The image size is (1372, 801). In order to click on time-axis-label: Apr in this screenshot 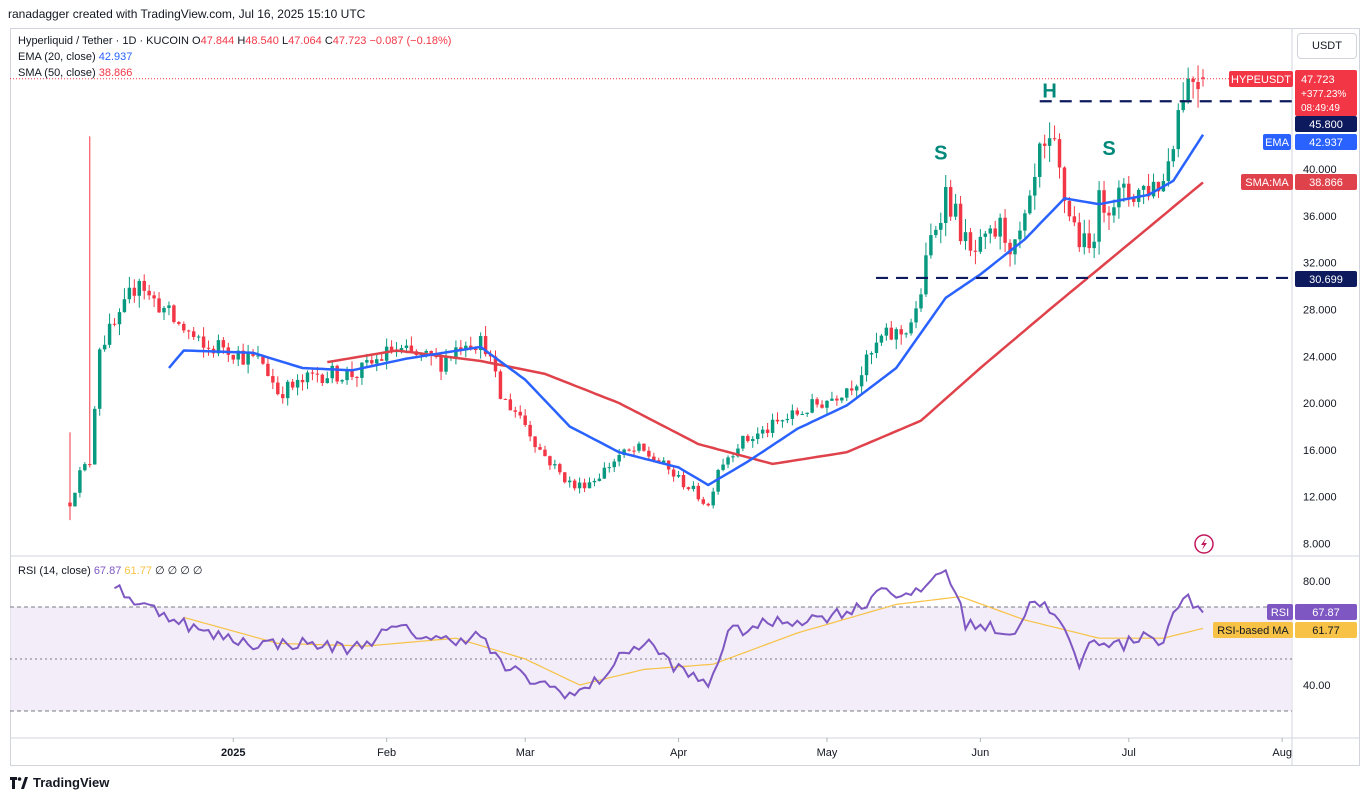, I will do `click(678, 753)`.